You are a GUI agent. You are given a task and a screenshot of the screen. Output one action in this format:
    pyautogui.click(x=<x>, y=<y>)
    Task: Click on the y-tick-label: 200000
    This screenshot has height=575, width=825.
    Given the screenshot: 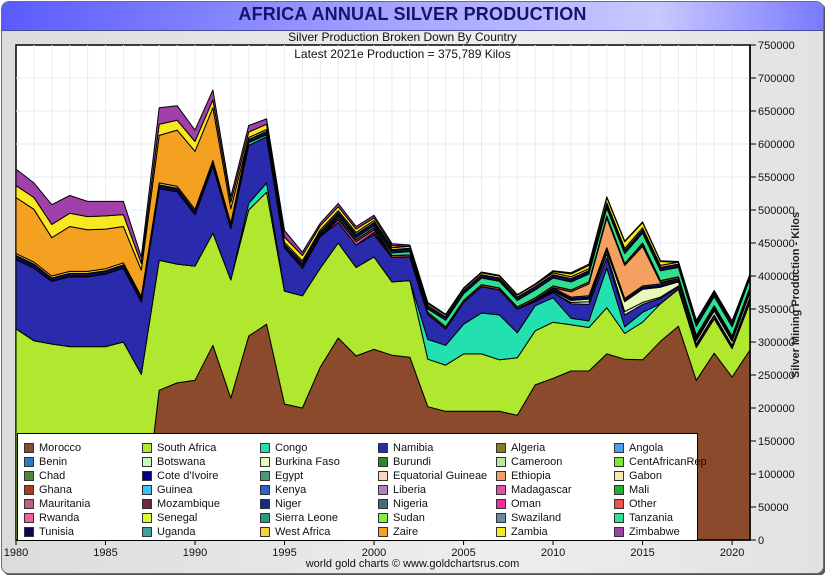 What is the action you would take?
    pyautogui.click(x=776, y=409)
    